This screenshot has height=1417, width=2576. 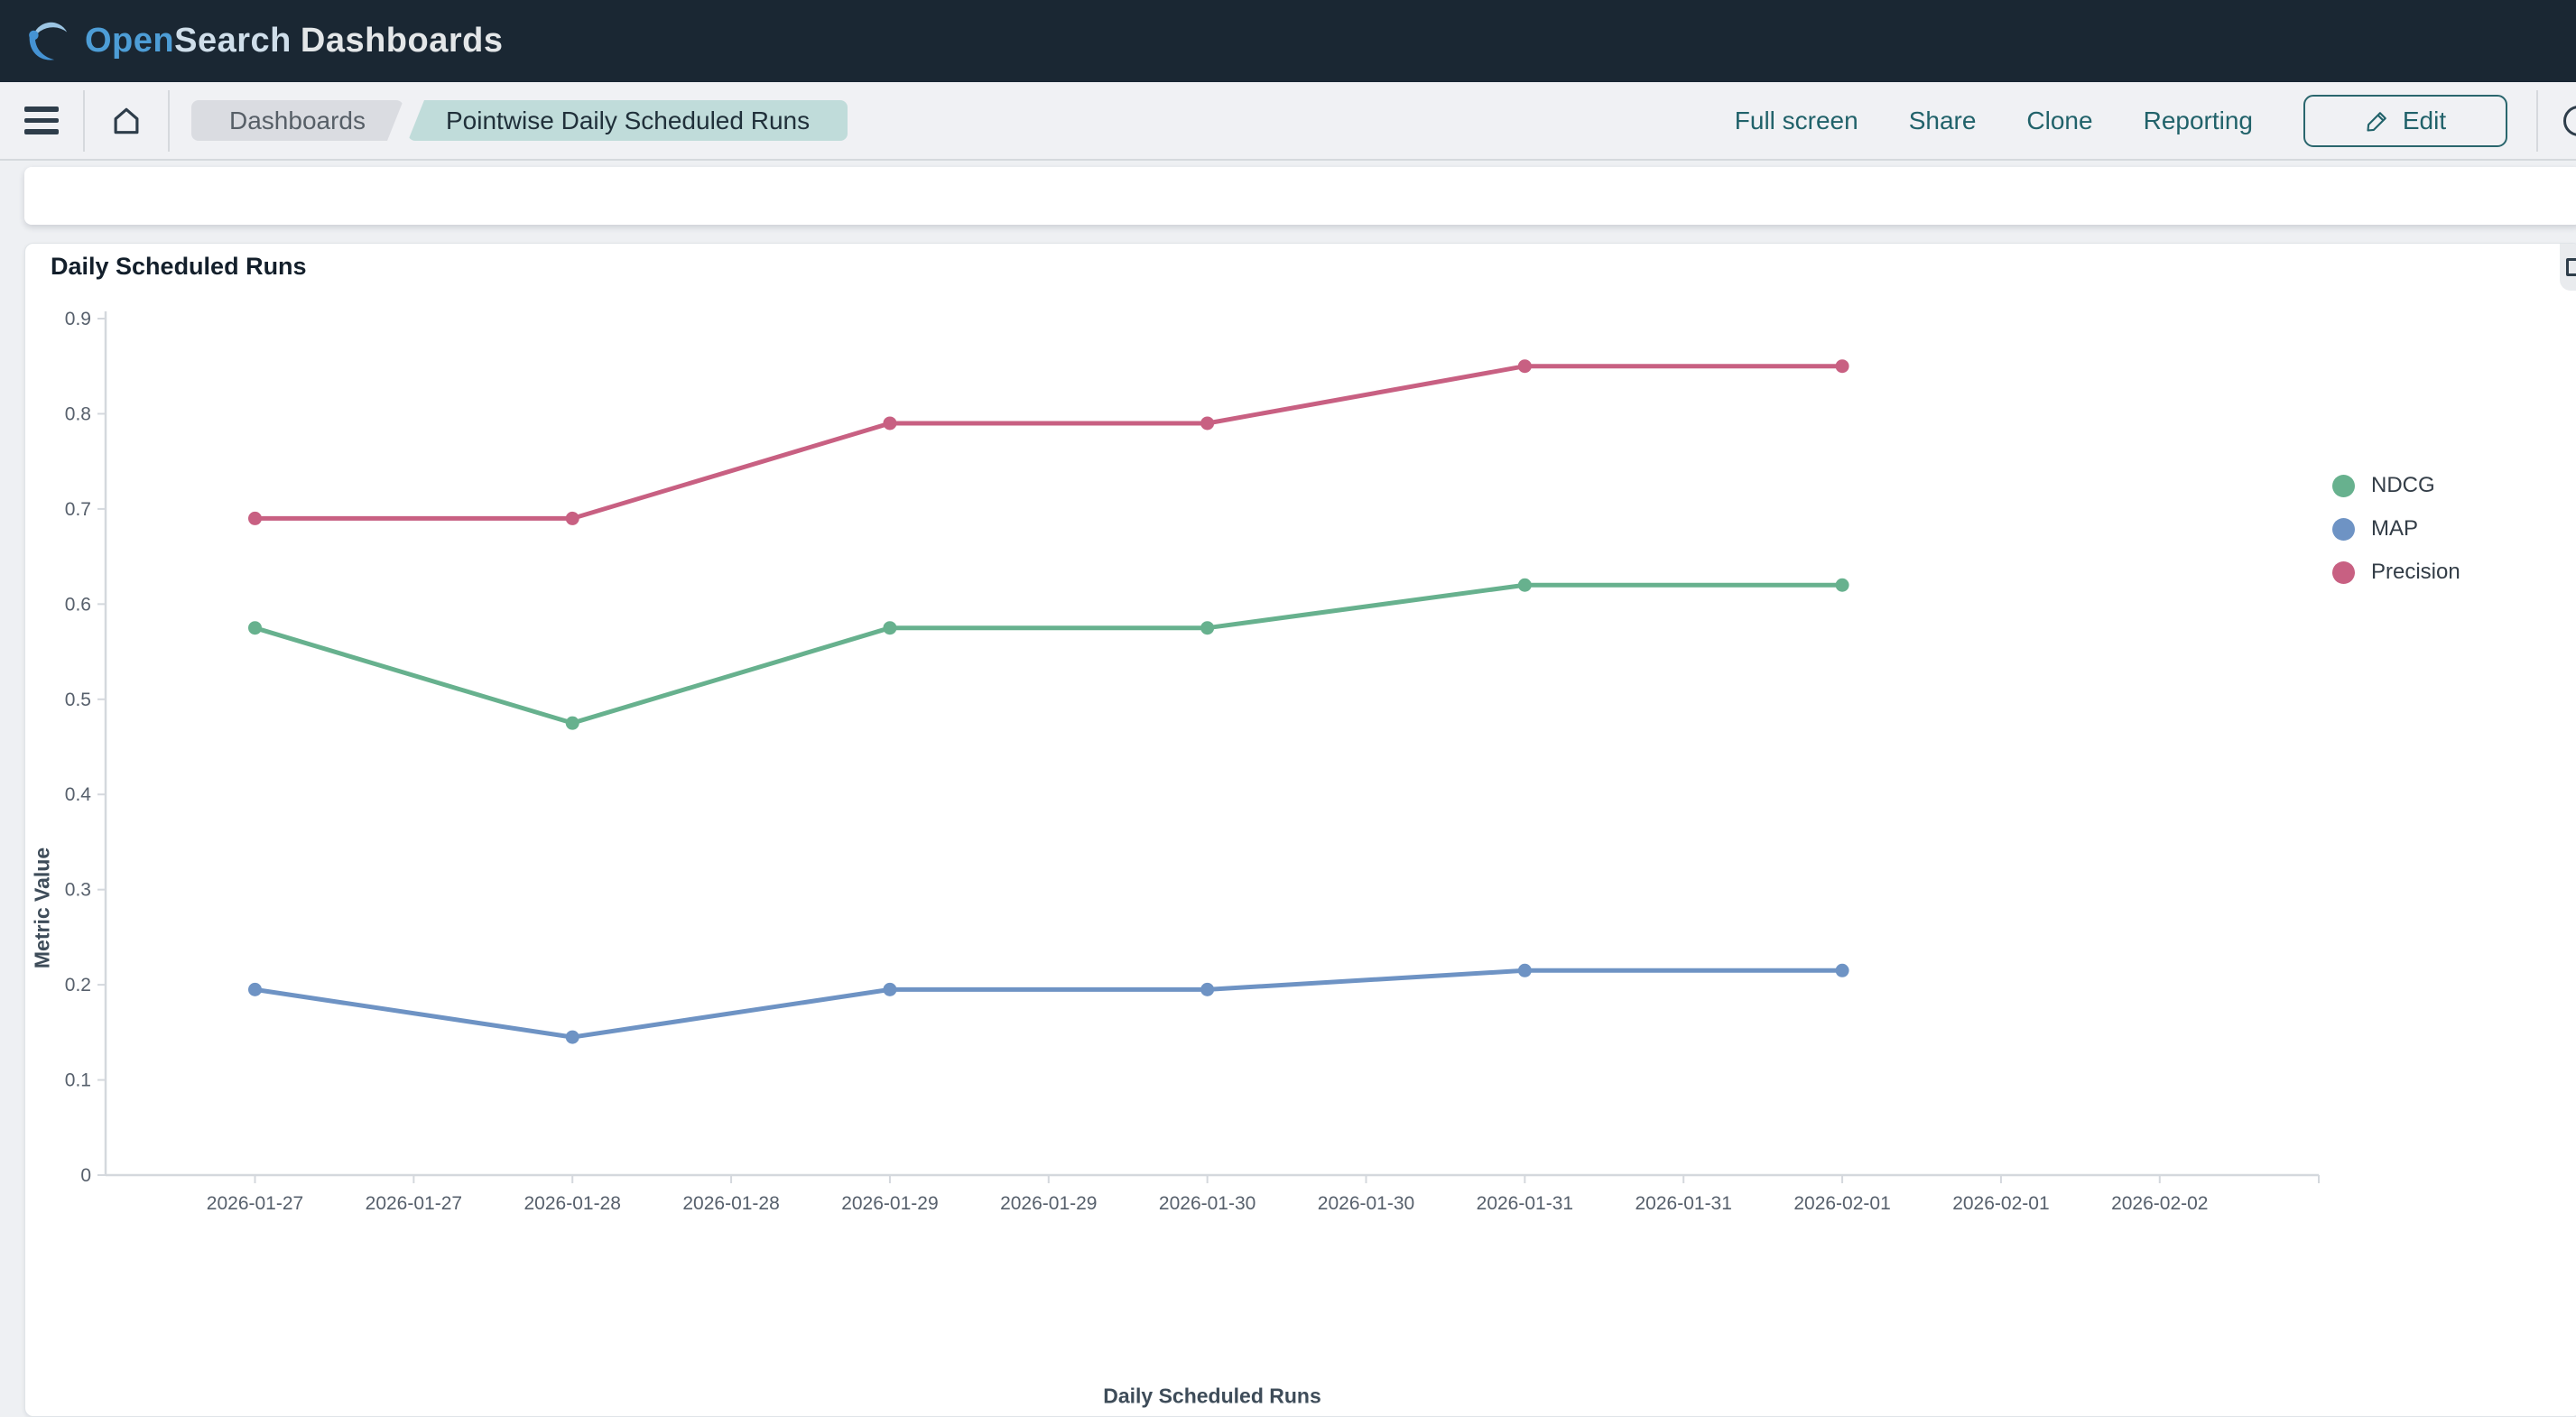 What do you see at coordinates (1942, 120) in the screenshot?
I see `nav-link-share: Share` at bounding box center [1942, 120].